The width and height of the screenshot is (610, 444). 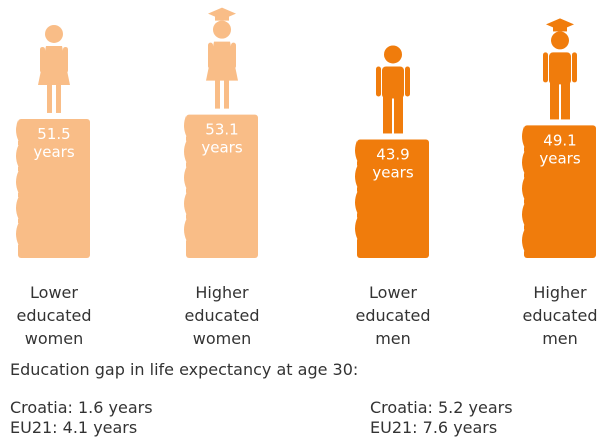 What do you see at coordinates (441, 407) in the screenshot?
I see `note: Croatia: 5.2 years` at bounding box center [441, 407].